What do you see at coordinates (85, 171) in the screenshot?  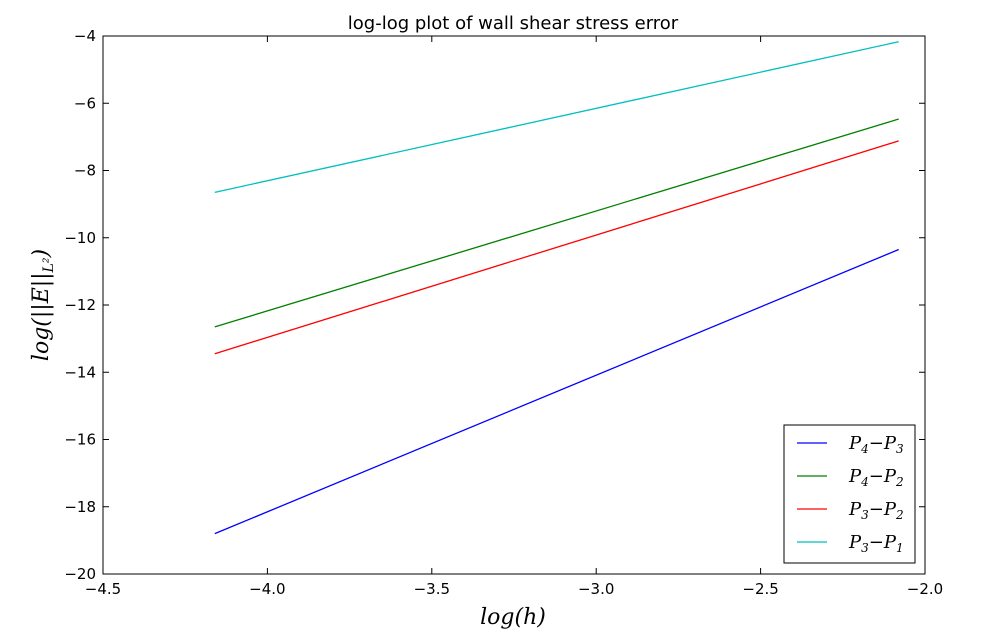 I see `y-tick-label: −8` at bounding box center [85, 171].